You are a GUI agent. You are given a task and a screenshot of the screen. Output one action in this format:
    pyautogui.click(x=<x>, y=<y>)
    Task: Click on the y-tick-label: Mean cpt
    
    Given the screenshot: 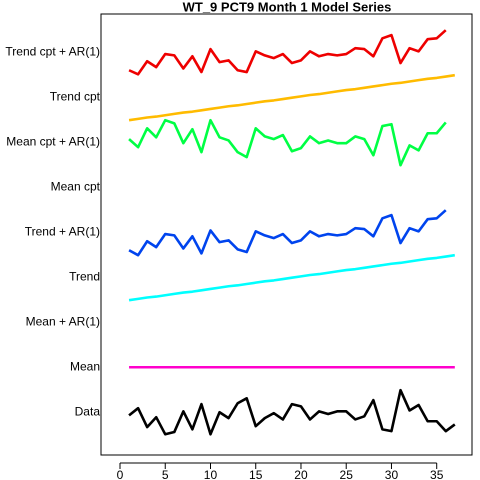 What is the action you would take?
    pyautogui.click(x=76, y=186)
    